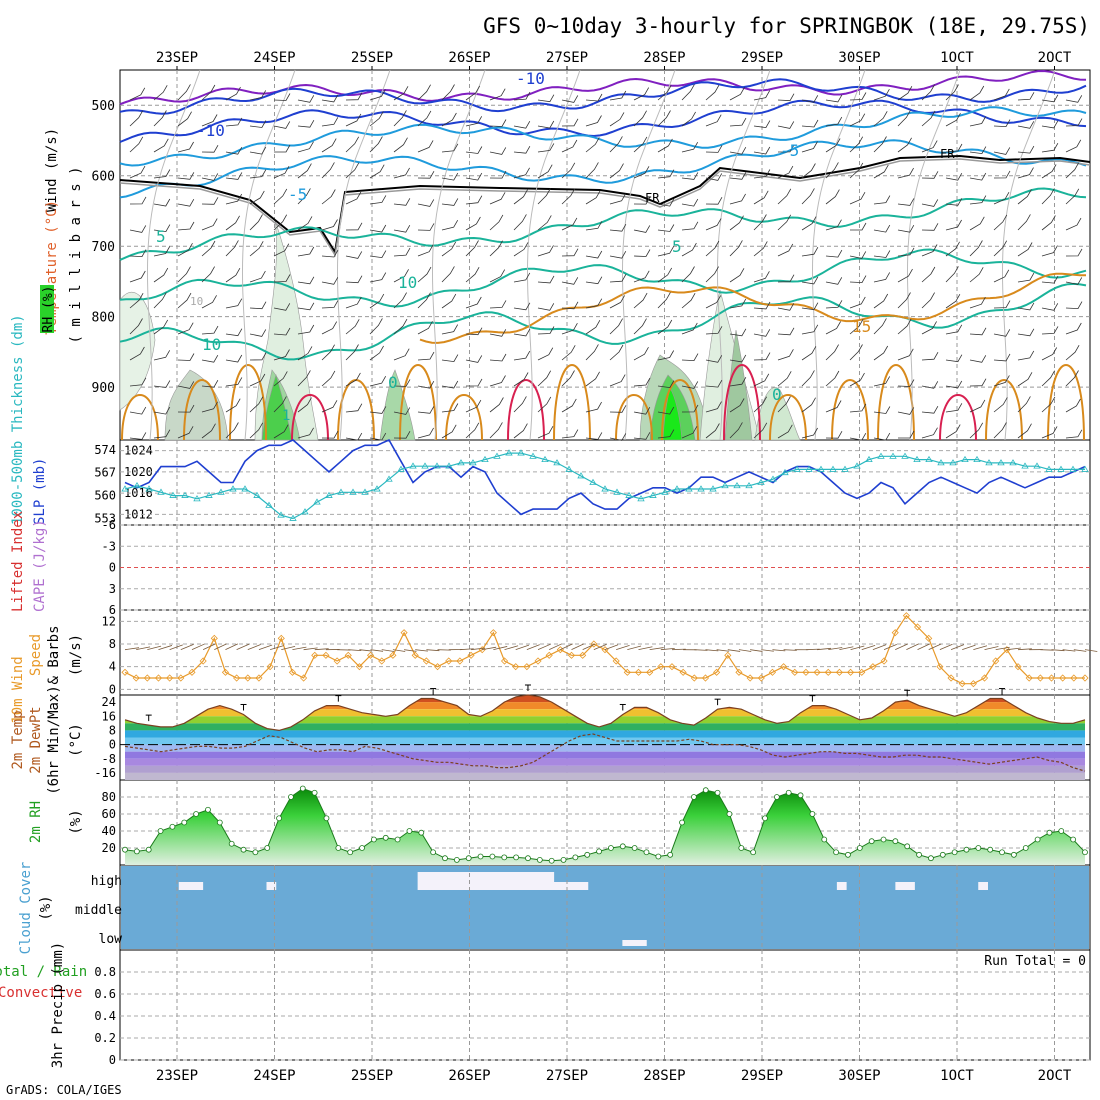  Describe the element at coordinates (112, 610) in the screenshot. I see `cape-ytick: 6` at that location.